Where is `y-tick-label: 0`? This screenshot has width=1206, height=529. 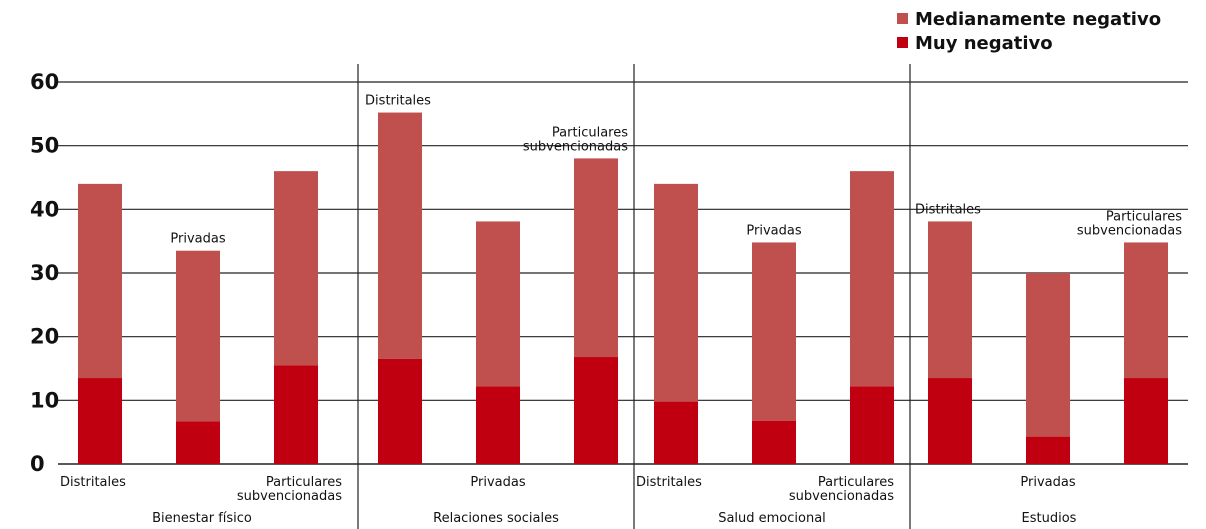 y-tick-label: 0 is located at coordinates (37, 464).